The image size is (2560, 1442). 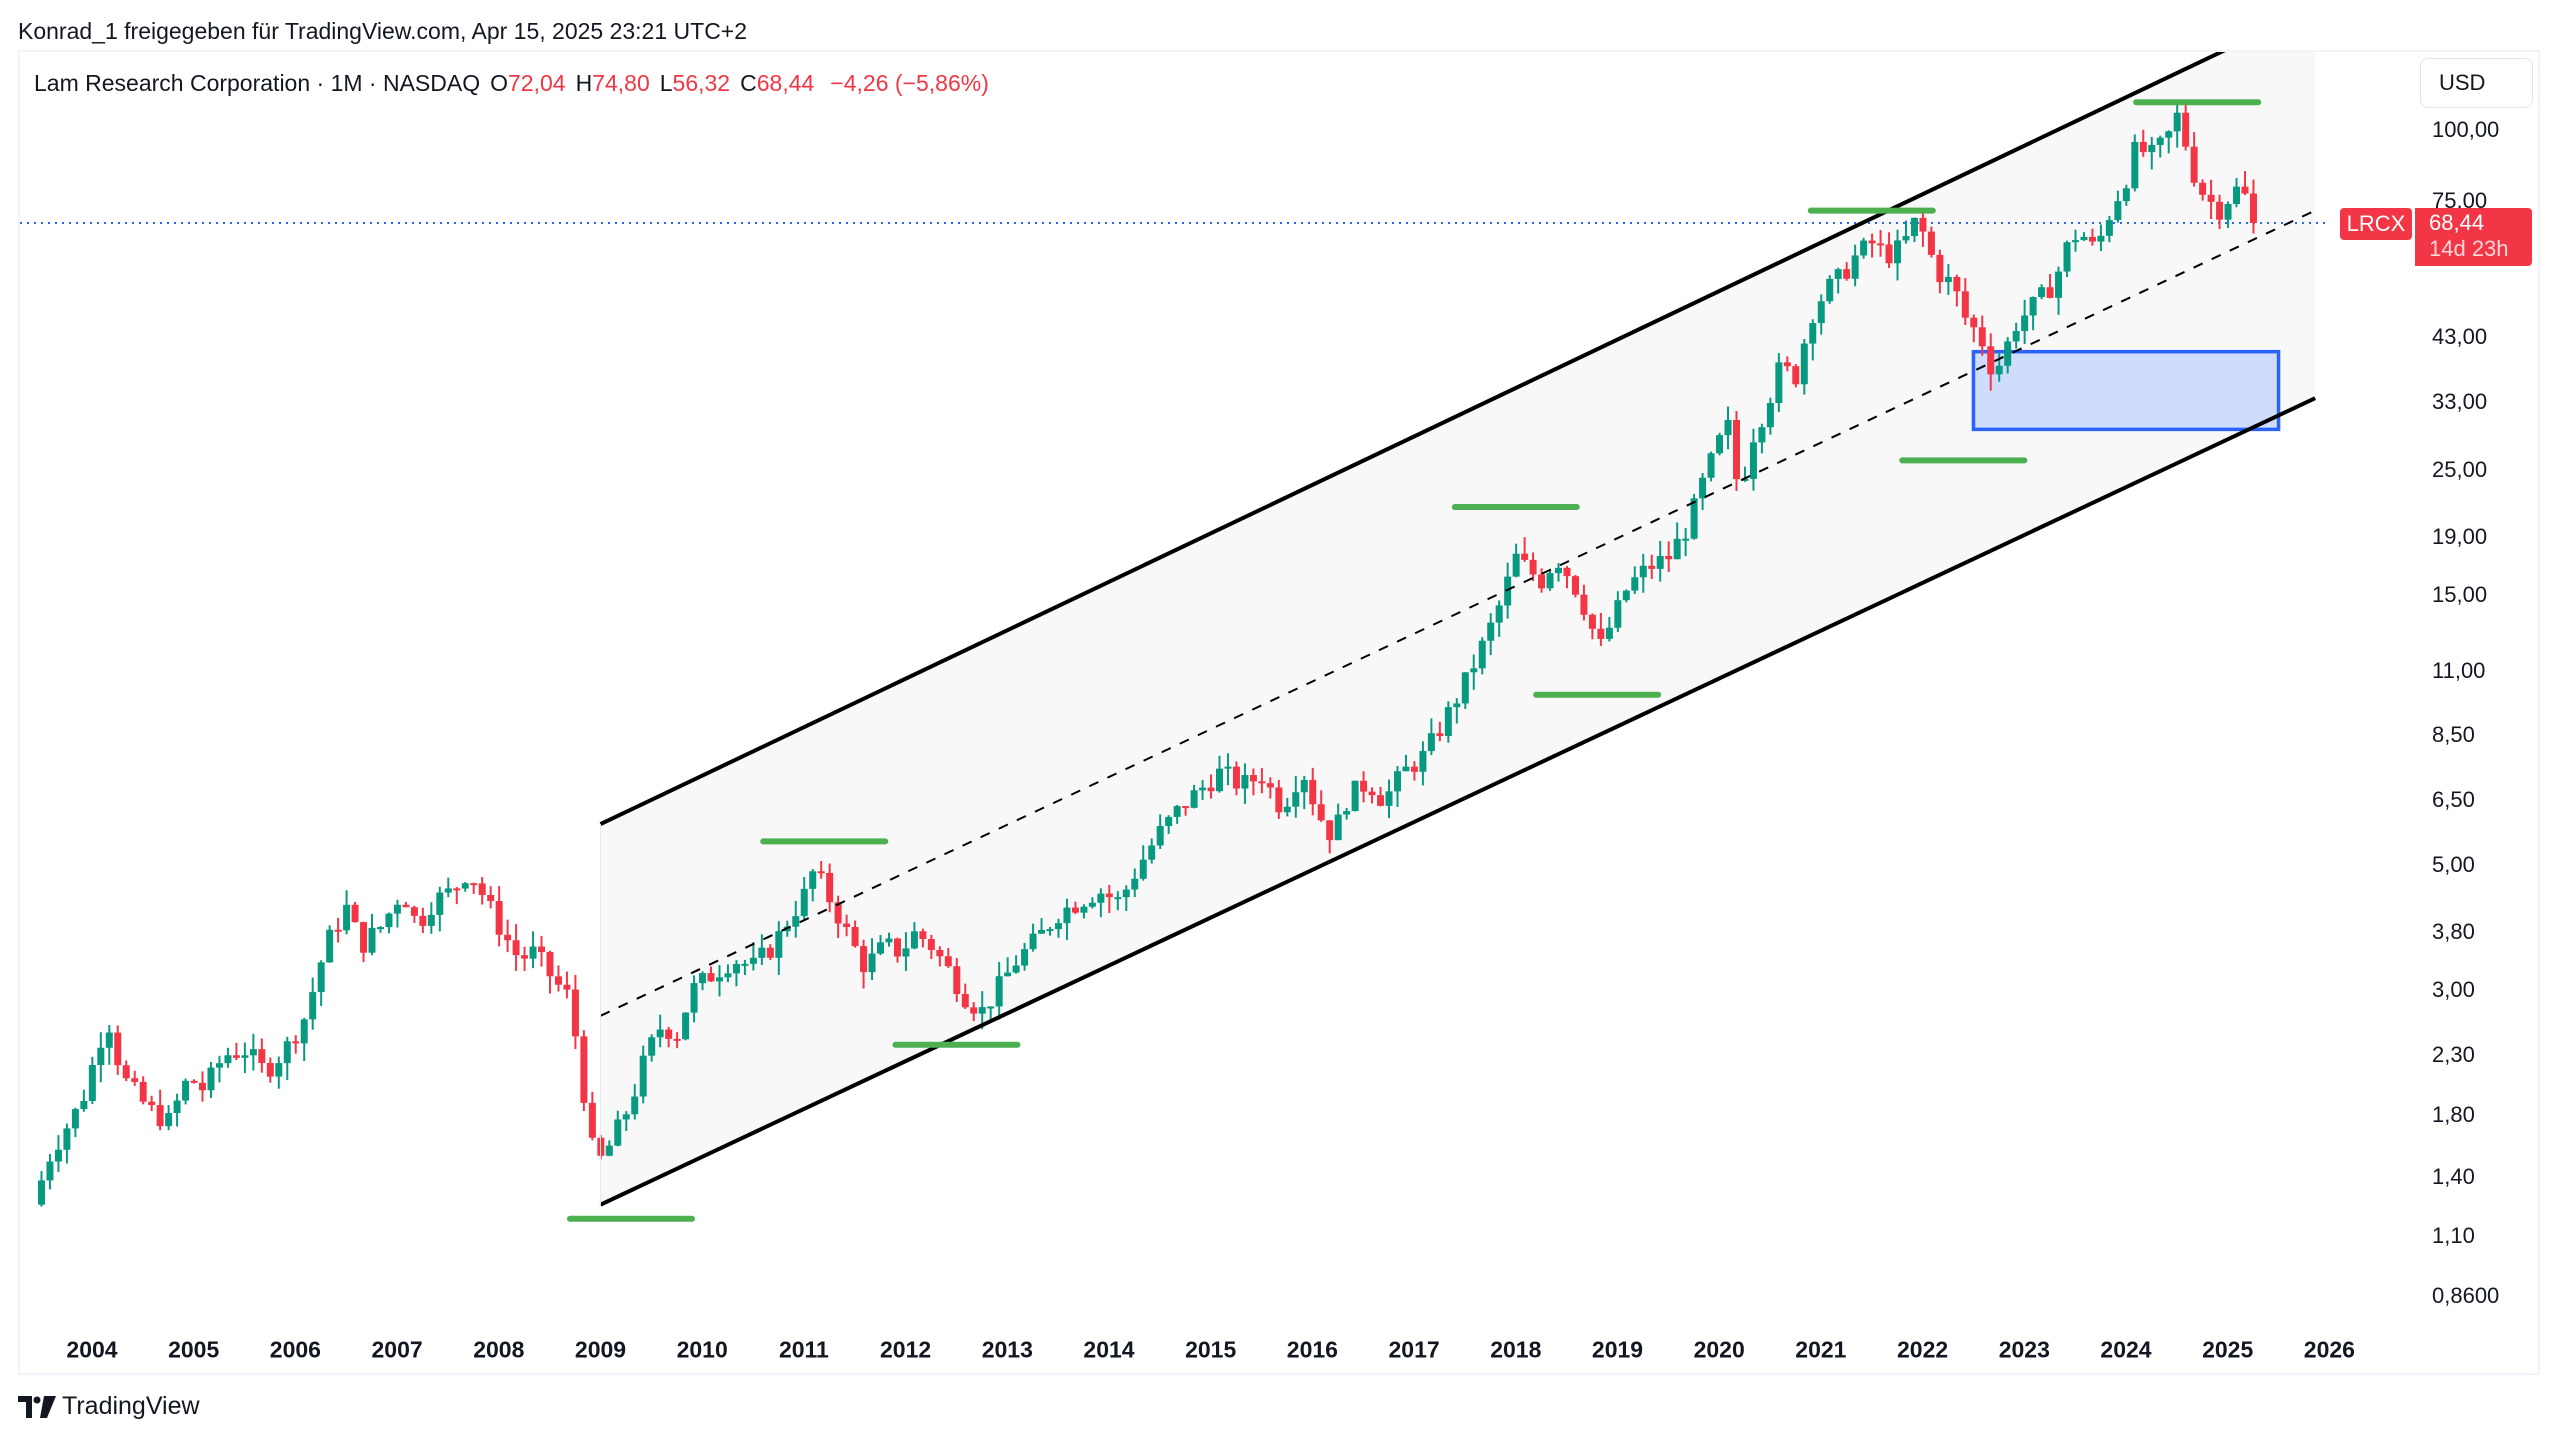 I want to click on price-tick-label: 11,00, so click(x=2459, y=671).